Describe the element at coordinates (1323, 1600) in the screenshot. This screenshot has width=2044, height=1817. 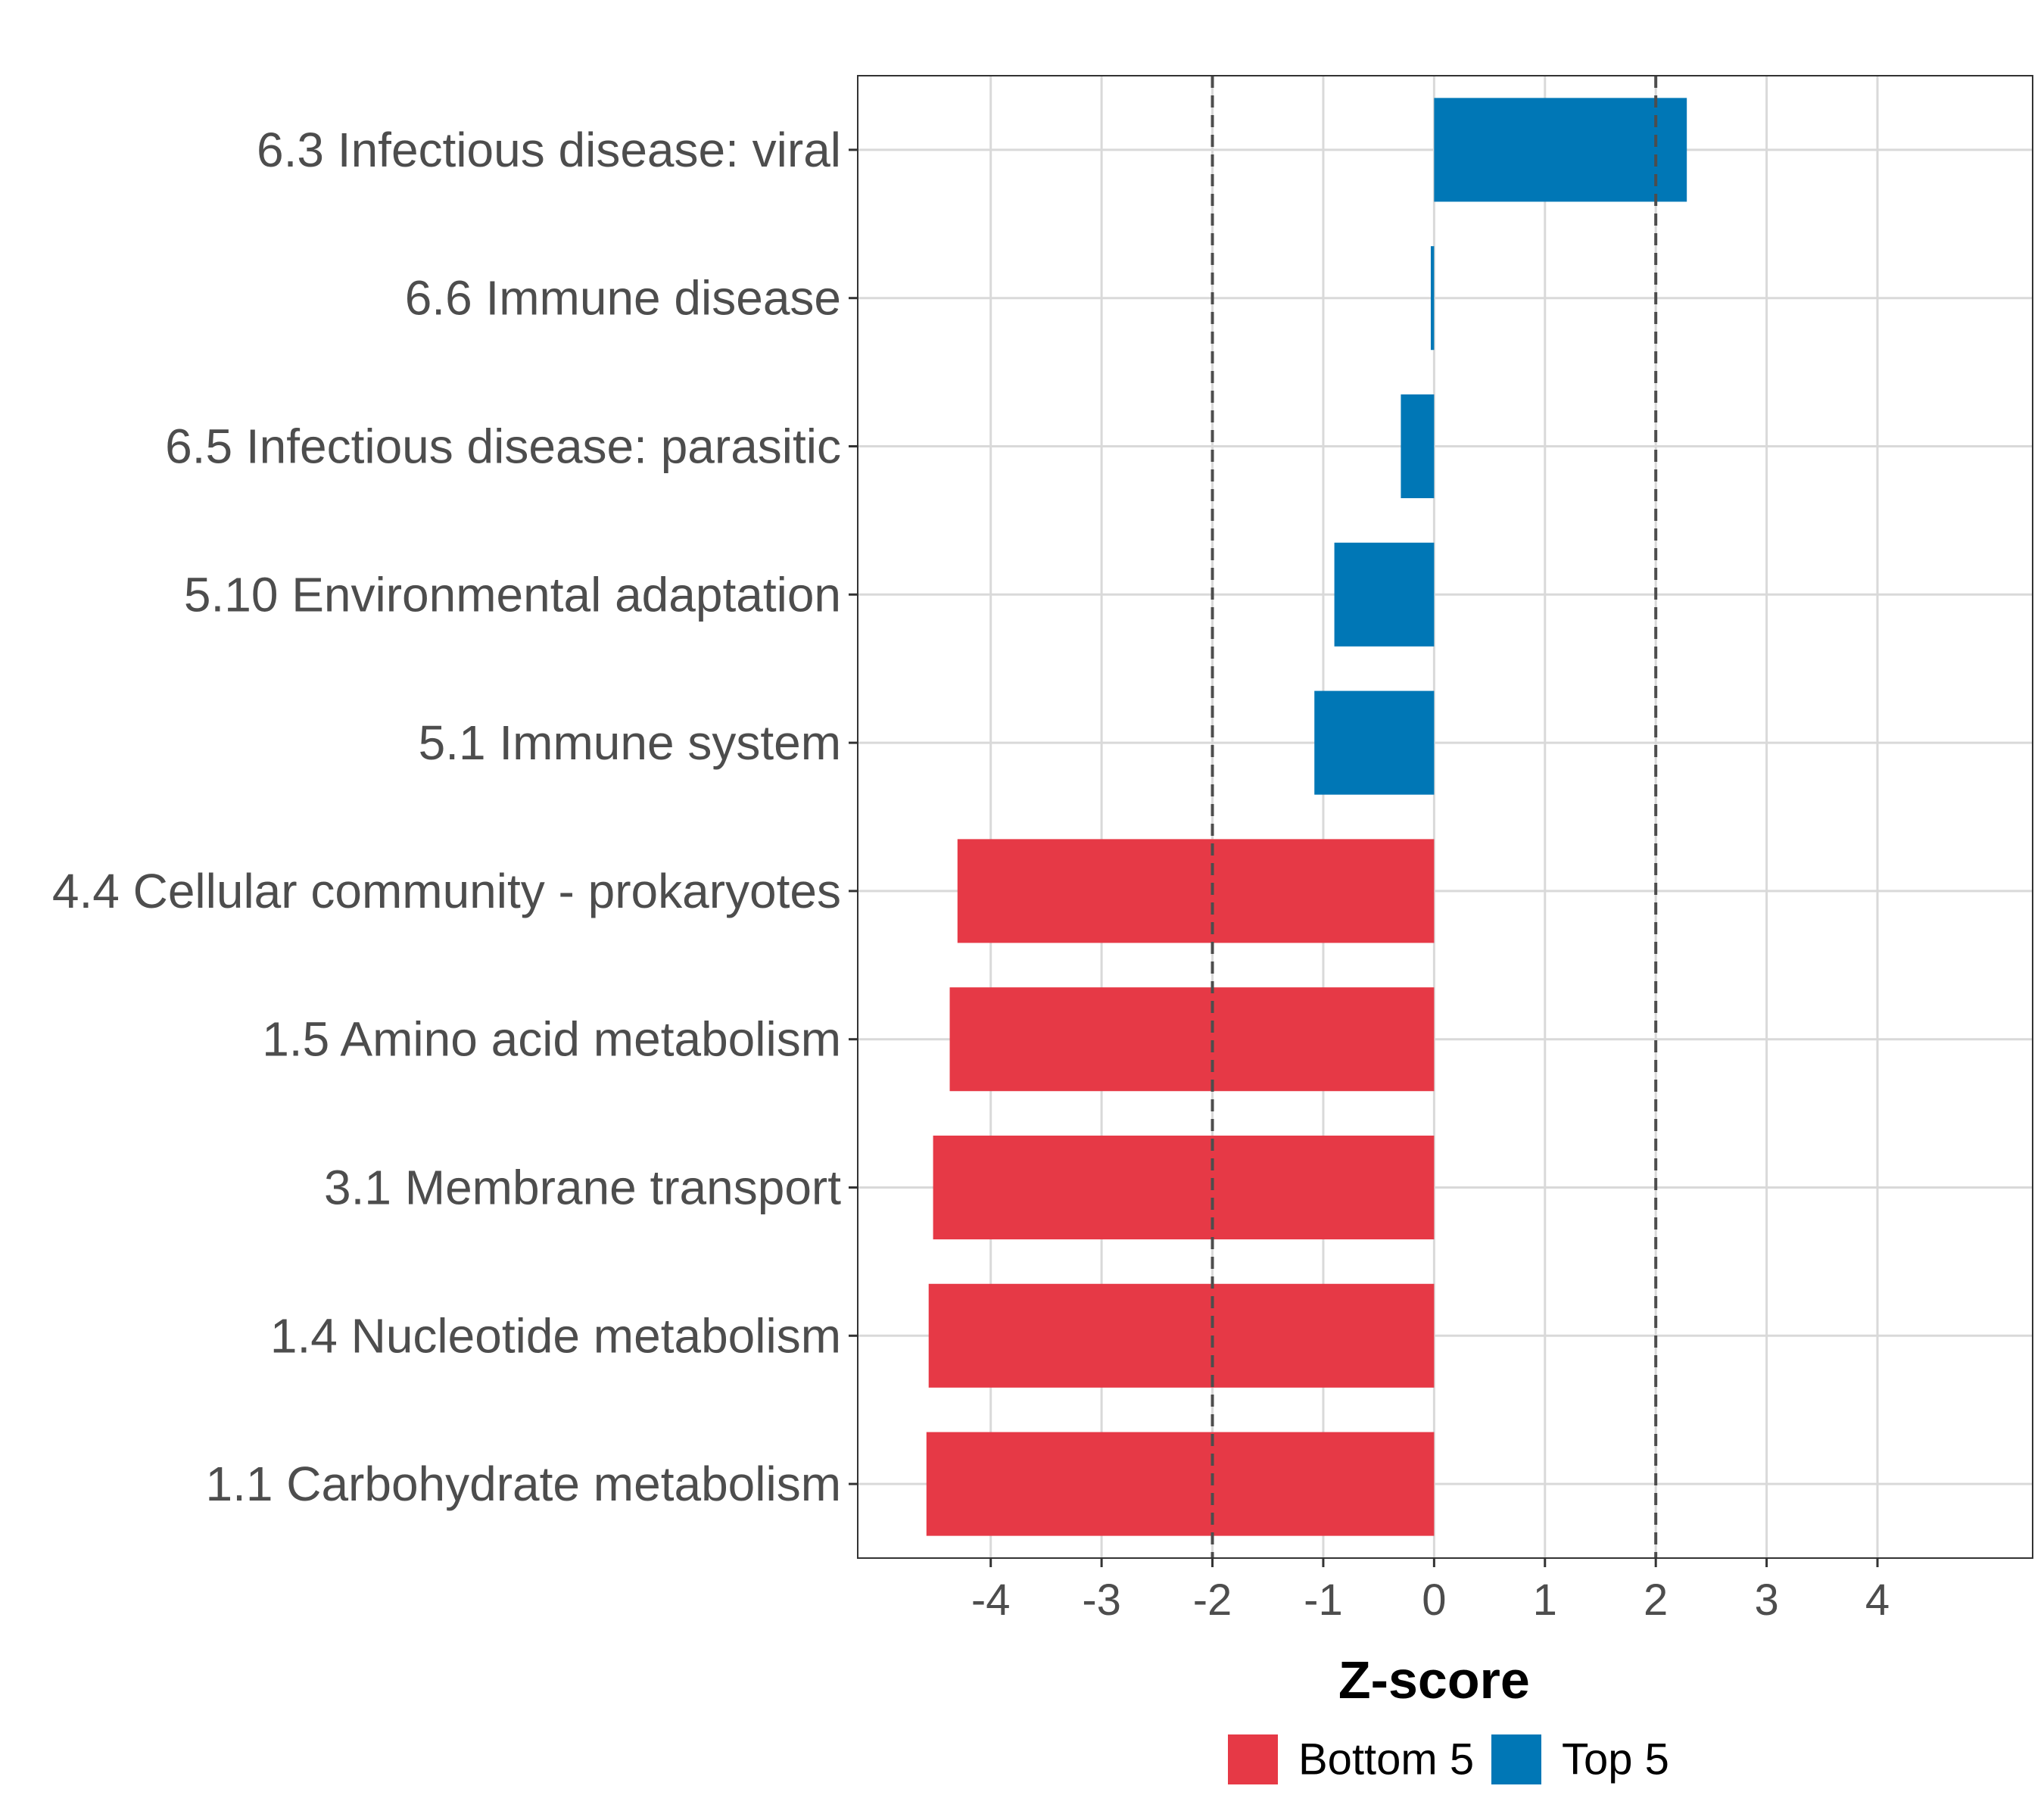
I see `x-tick-label: -1` at that location.